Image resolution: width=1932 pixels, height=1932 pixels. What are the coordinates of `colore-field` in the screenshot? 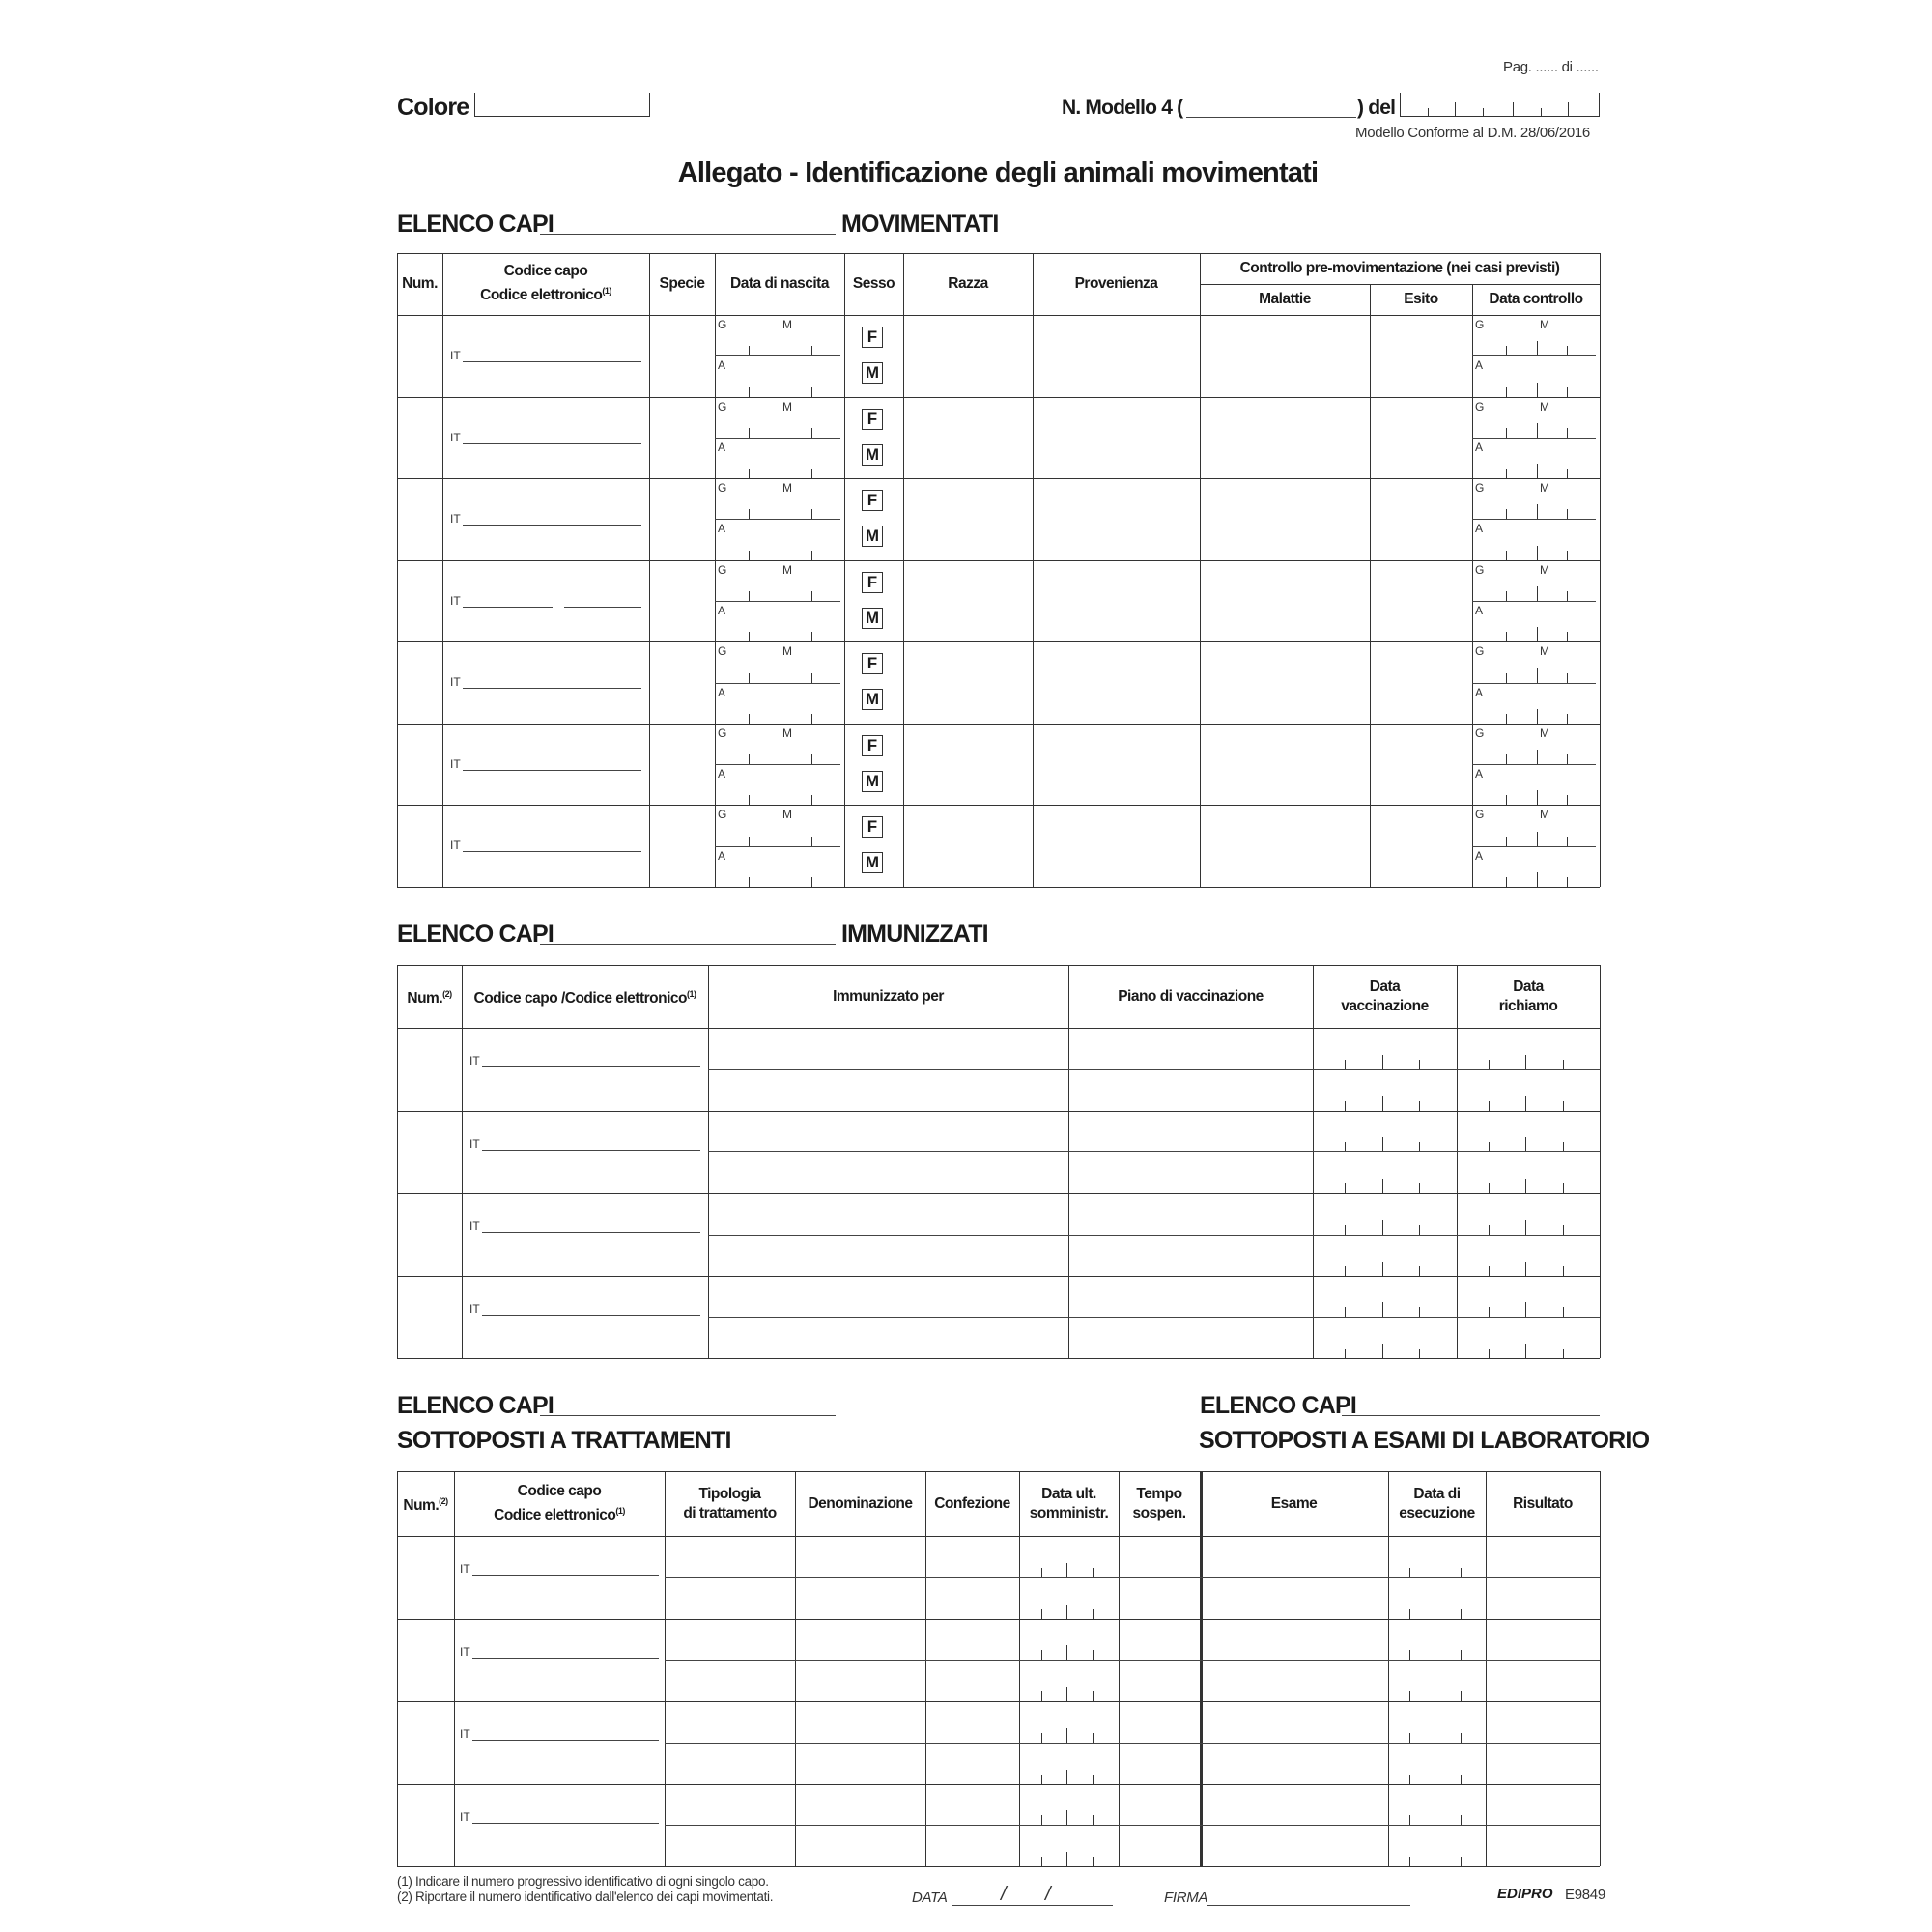 It's located at (562, 105).